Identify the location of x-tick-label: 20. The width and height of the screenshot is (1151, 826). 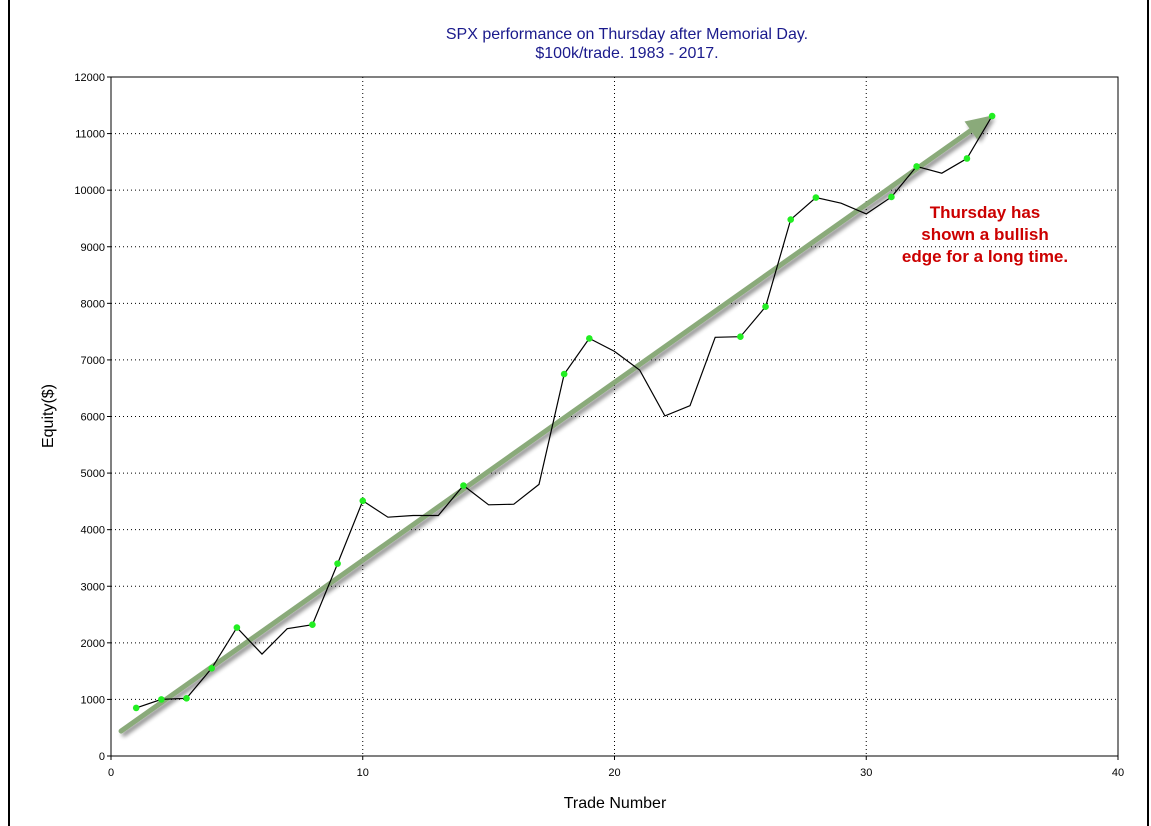
(614, 773).